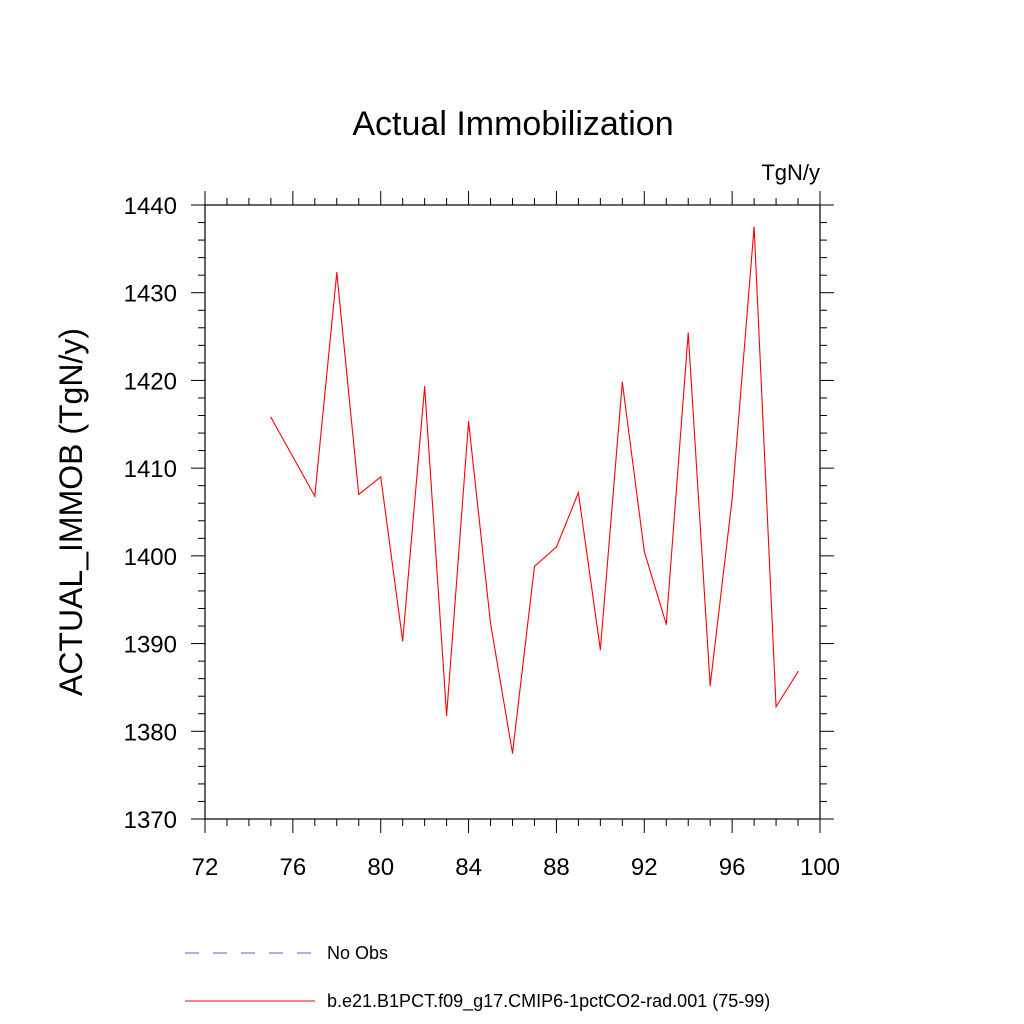  Describe the element at coordinates (556, 867) in the screenshot. I see `x-tick-label: 88` at that location.